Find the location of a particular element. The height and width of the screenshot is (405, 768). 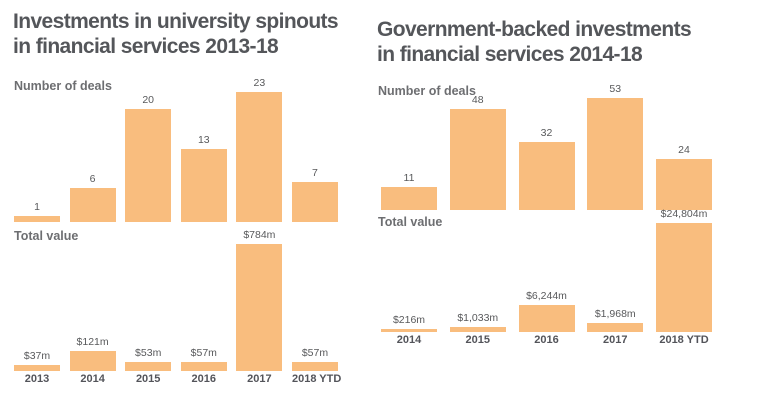

bar-column-2015: 48 is located at coordinates (477, 152).